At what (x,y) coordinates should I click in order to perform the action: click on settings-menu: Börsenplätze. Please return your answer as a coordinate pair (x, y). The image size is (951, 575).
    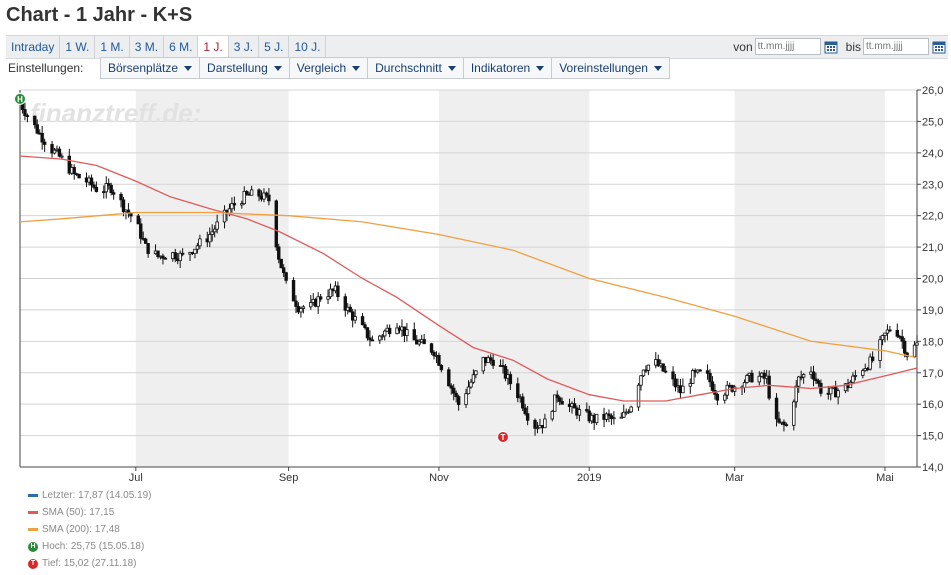
    Looking at the image, I should click on (150, 68).